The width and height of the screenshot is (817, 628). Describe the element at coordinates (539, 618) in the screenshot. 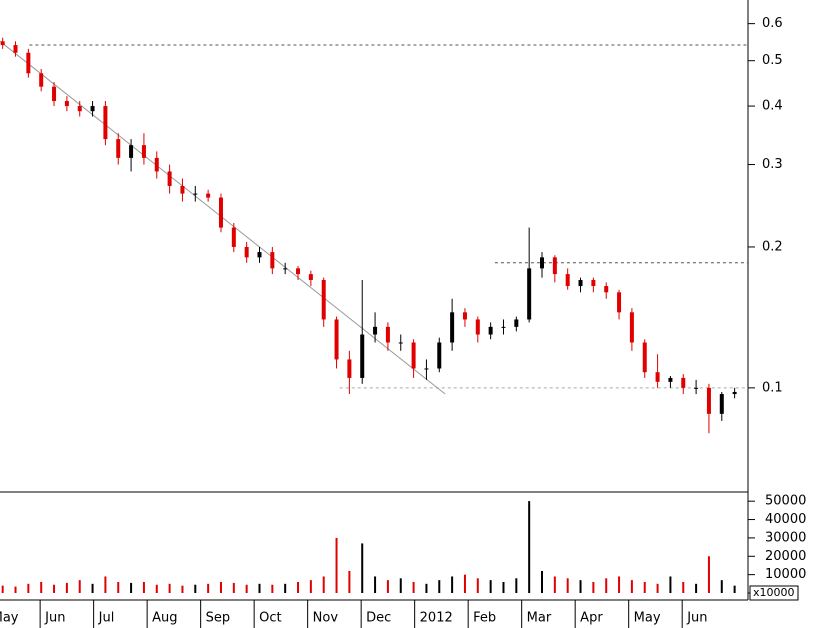

I see `x-tick-label: Mar` at that location.